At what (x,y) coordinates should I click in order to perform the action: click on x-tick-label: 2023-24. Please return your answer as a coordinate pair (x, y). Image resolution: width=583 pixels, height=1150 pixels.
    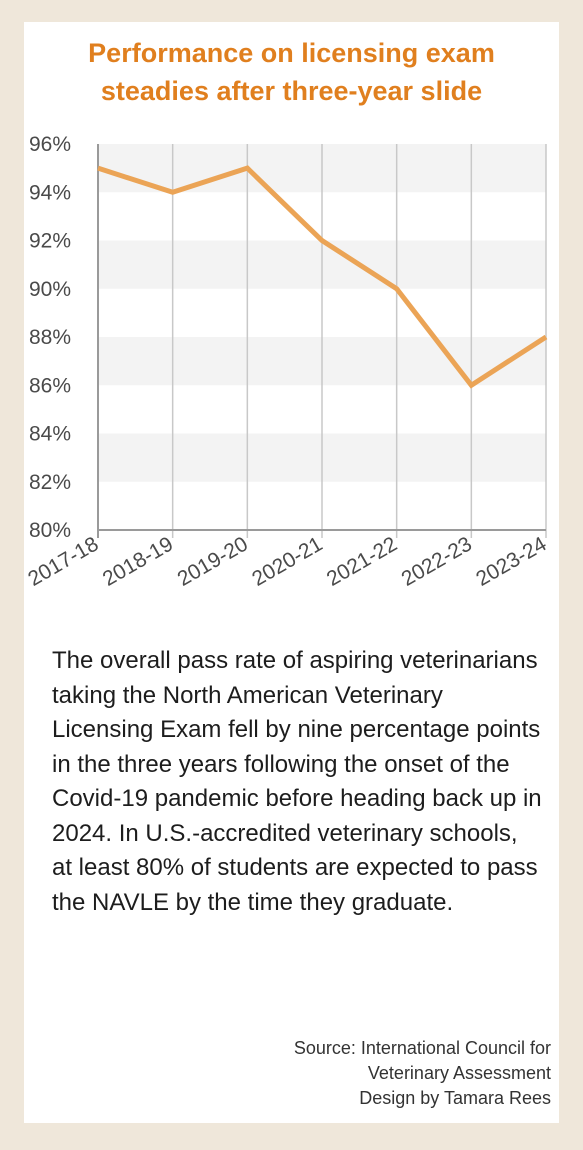
    Looking at the image, I should click on (511, 561).